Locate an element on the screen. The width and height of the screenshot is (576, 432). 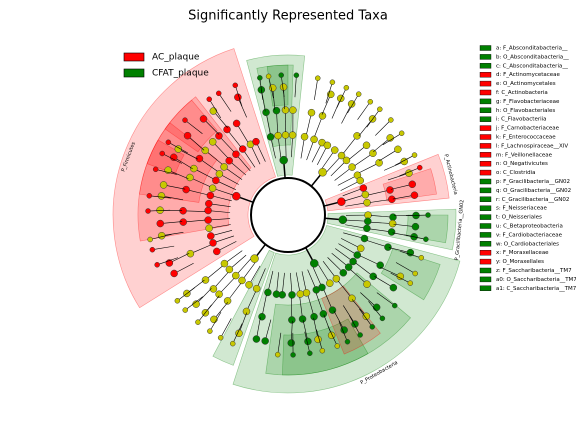
key-label: a0: O_Saccharibacteria__TM7 is located at coordinates (536, 280).